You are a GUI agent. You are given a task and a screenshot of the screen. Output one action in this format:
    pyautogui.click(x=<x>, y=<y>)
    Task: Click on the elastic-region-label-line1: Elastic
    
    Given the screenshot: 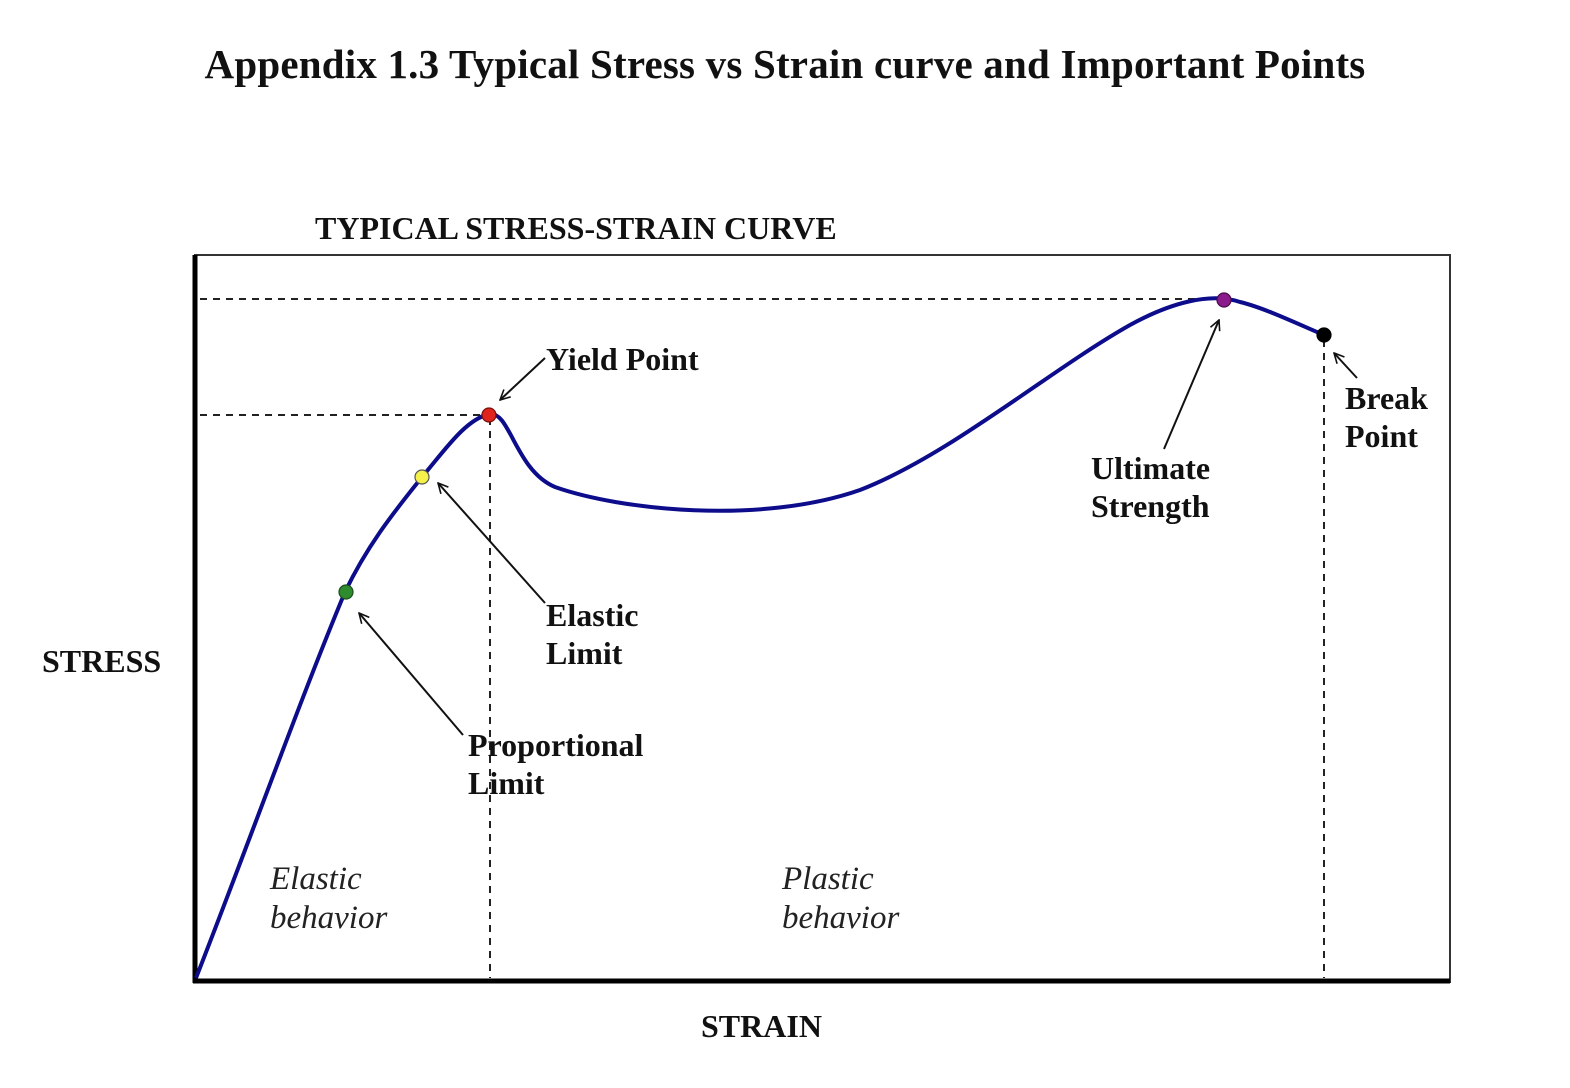 What is the action you would take?
    pyautogui.click(x=315, y=879)
    